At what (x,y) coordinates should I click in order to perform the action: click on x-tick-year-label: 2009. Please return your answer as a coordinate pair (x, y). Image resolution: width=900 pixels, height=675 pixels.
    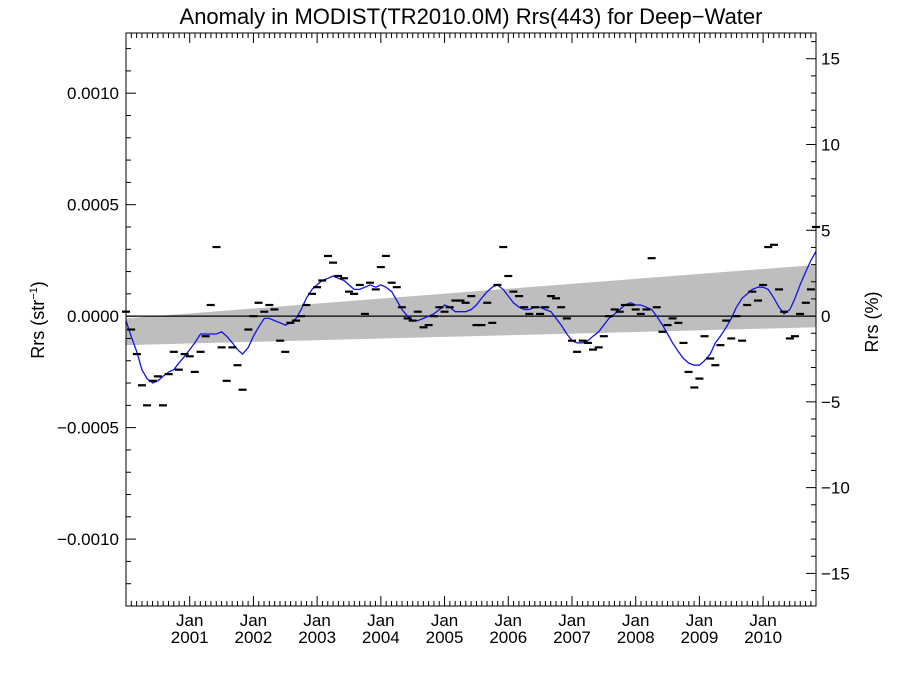
    Looking at the image, I should click on (699, 637).